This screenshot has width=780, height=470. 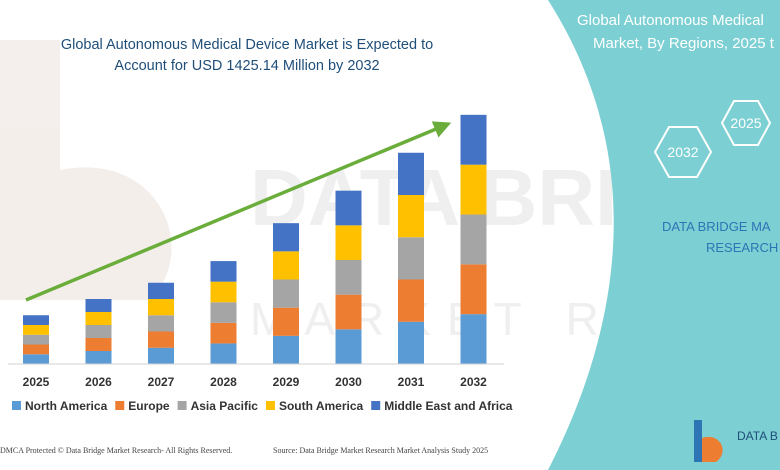 I want to click on x-tick-label-2030: 2030, so click(x=348, y=382).